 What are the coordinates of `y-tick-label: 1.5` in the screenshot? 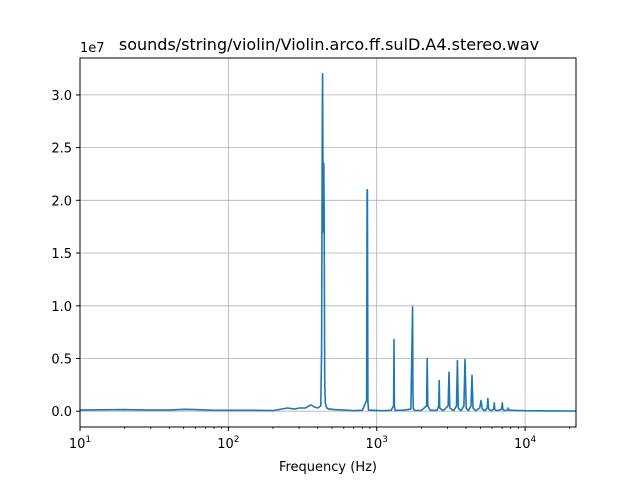 It's located at (61, 254).